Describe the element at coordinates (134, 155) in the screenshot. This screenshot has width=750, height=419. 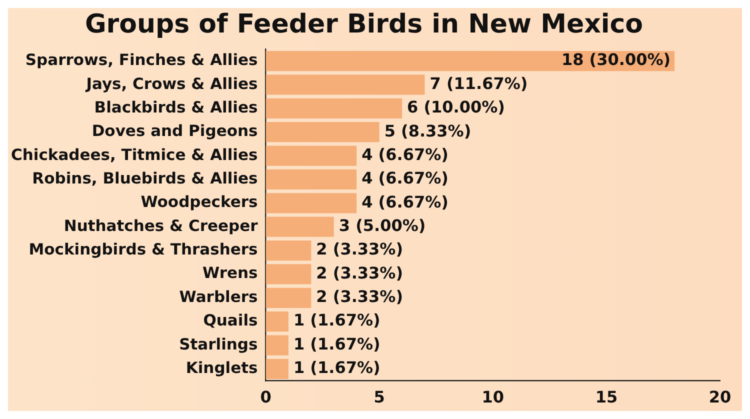
I see `y-tick-label: Chickadees, Titmice & Allies` at that location.